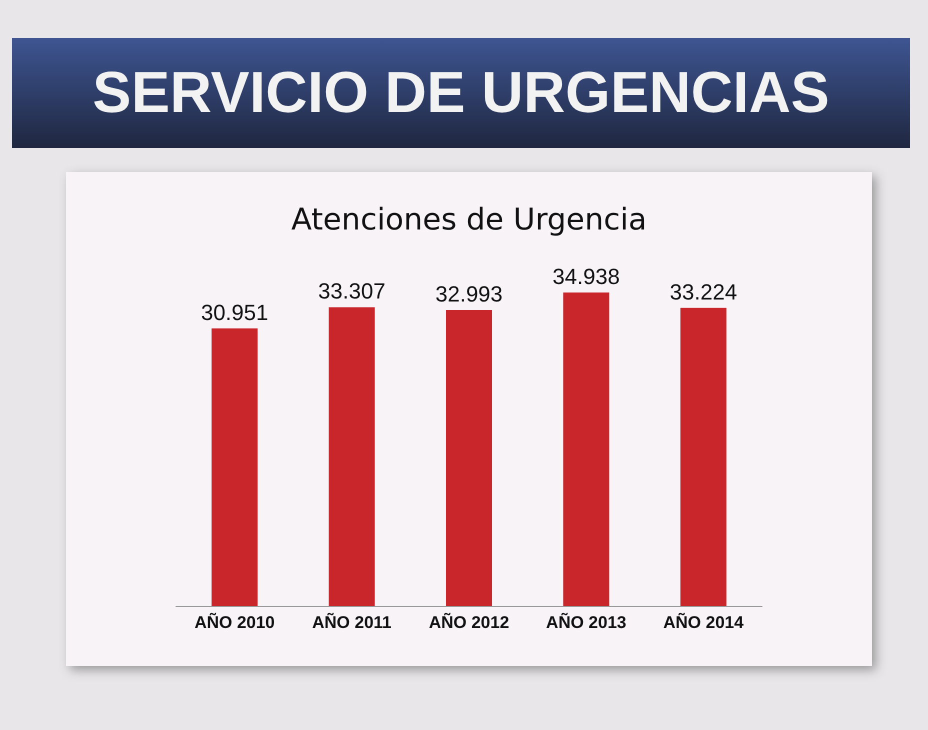 The image size is (928, 730). What do you see at coordinates (704, 291) in the screenshot?
I see `data-label: 33.224` at bounding box center [704, 291].